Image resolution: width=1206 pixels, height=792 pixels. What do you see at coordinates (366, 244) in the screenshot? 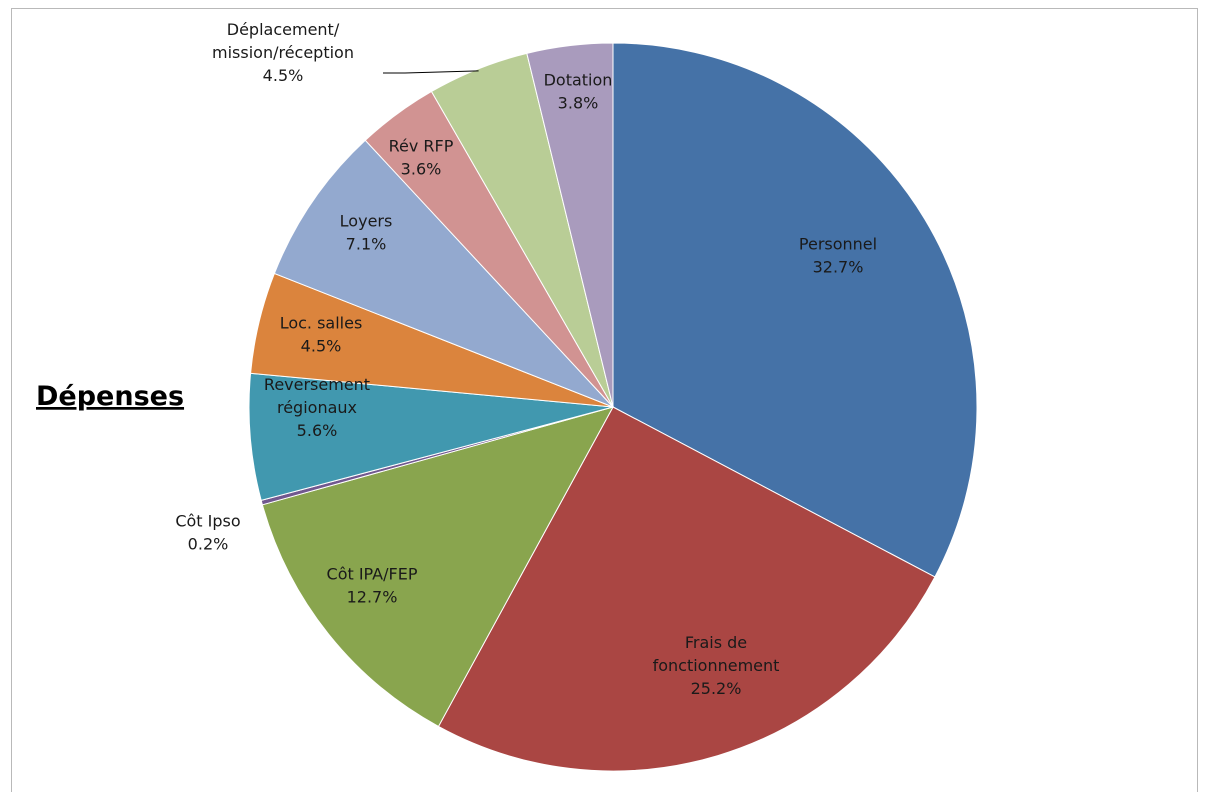
I see `slice-value-label: 7.1%` at bounding box center [366, 244].